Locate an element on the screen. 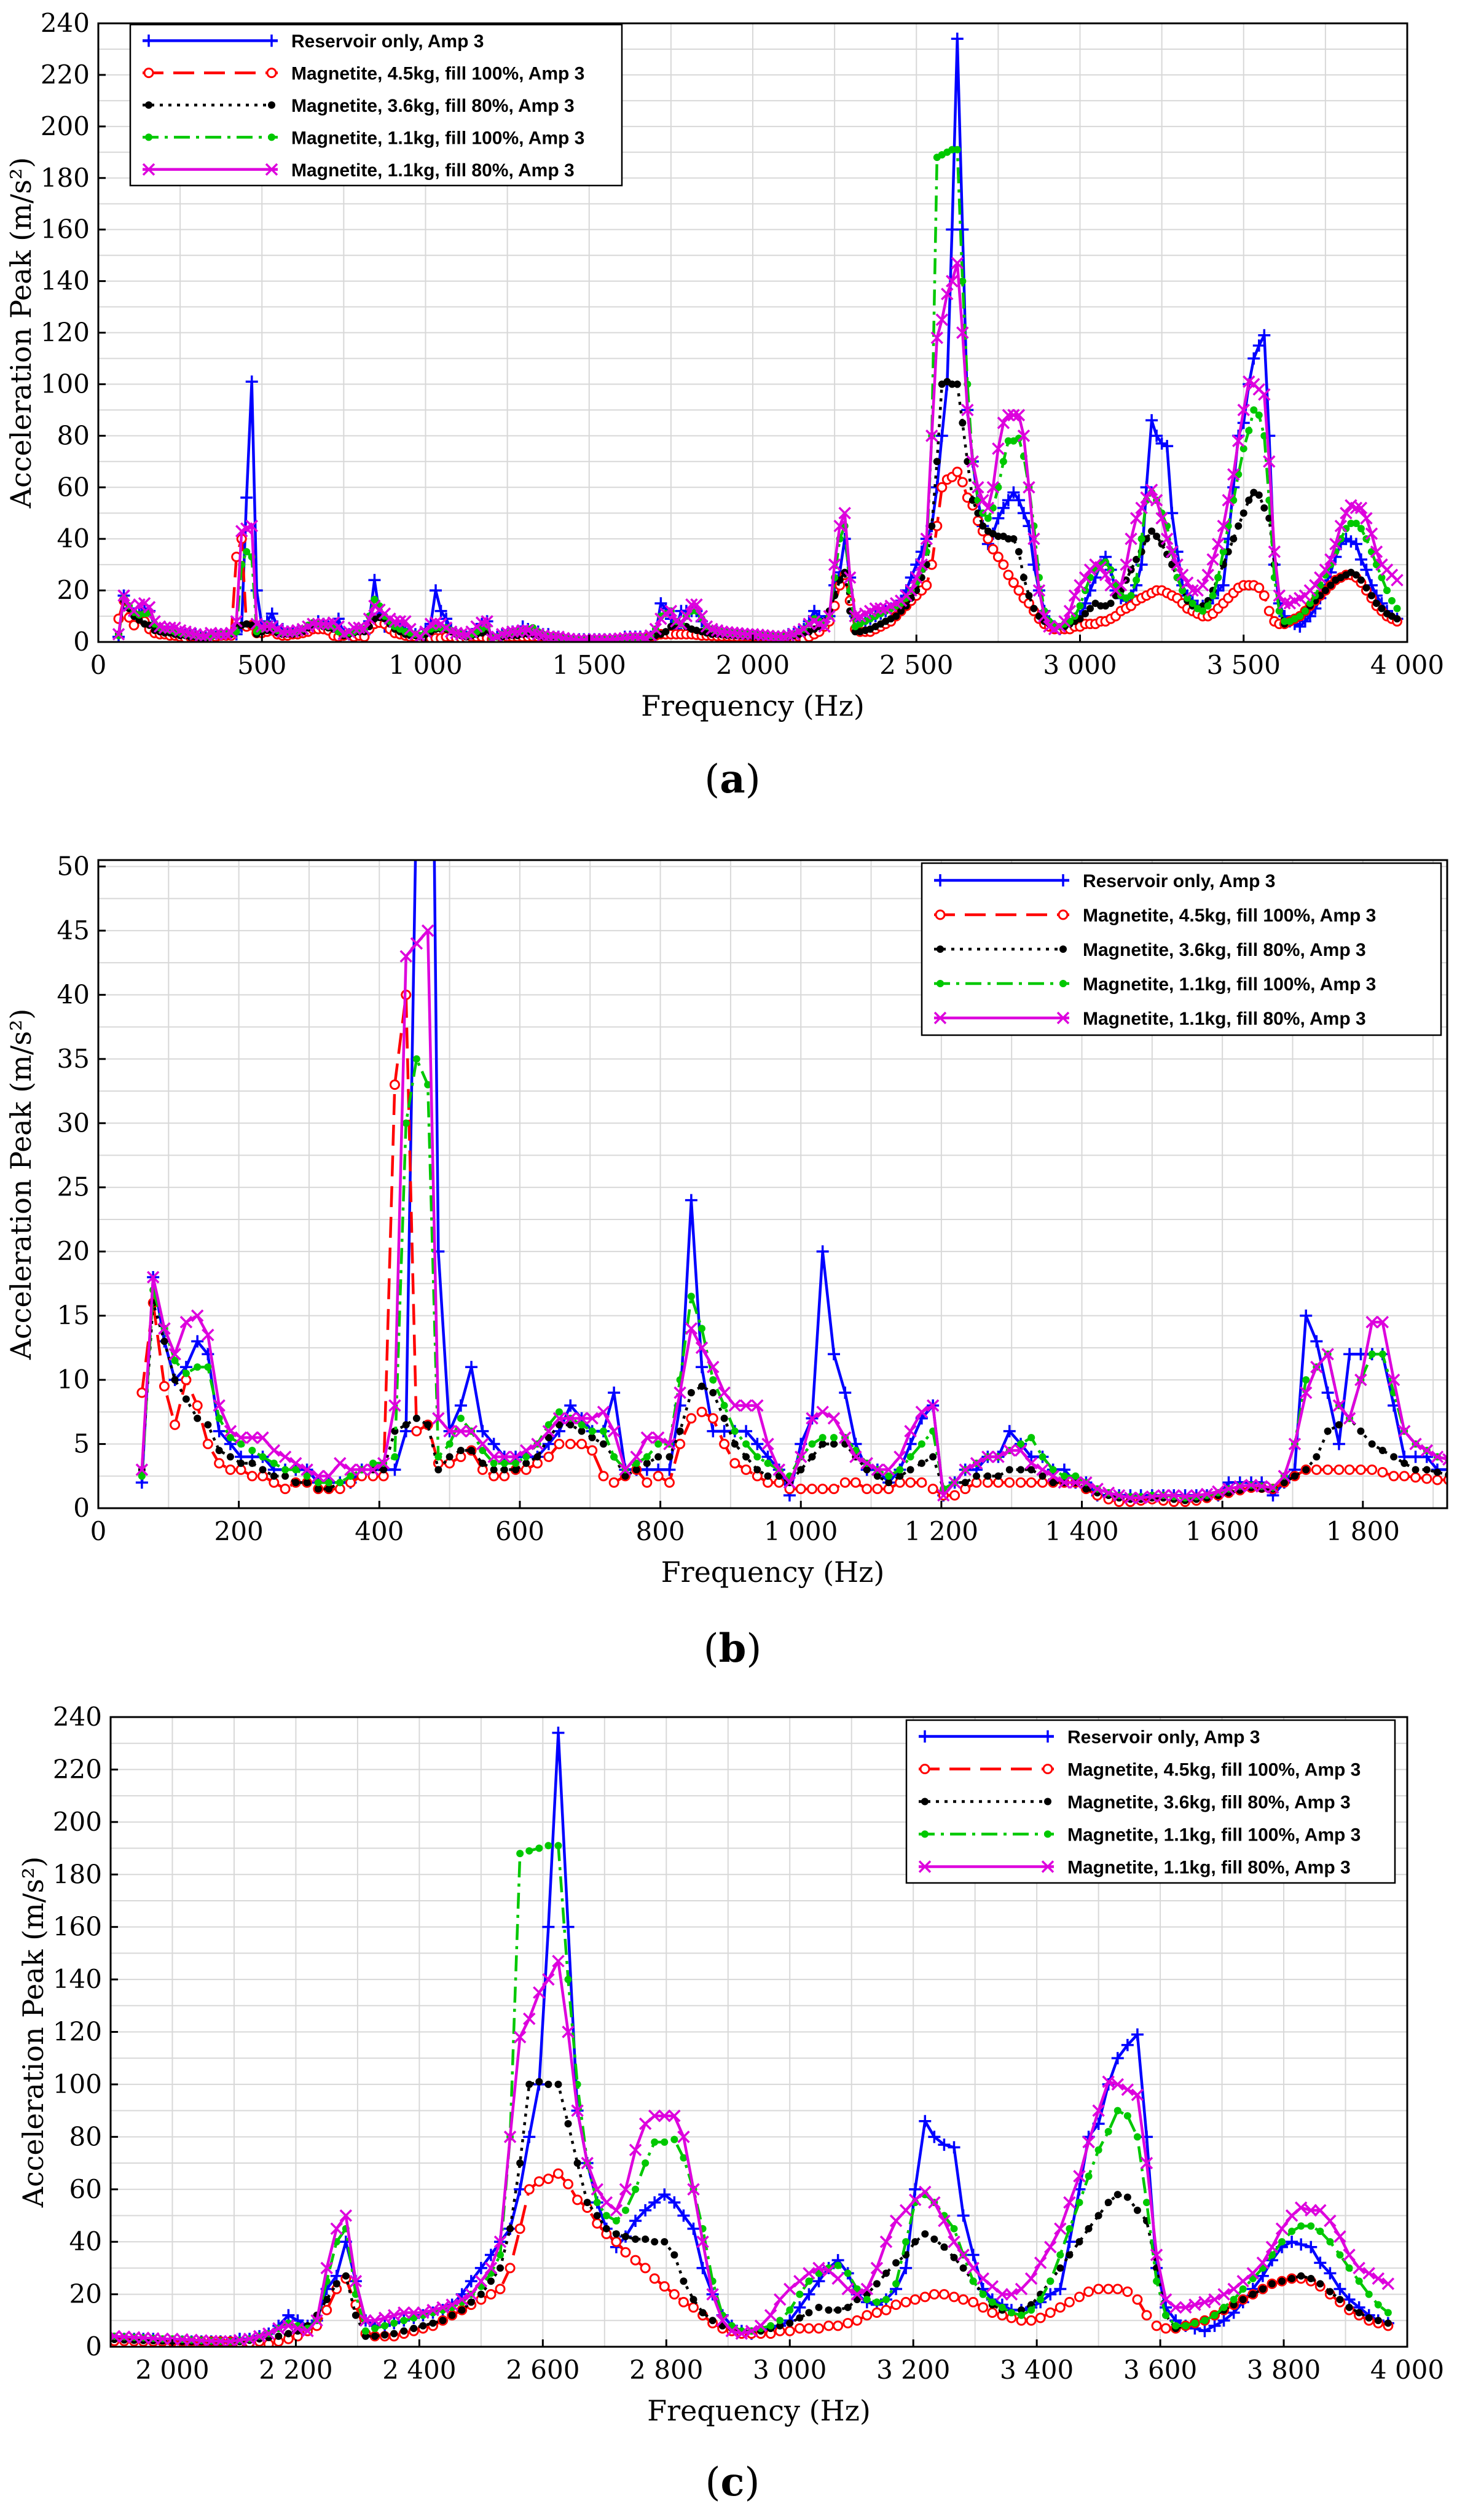  legend-entry: Magnetite, 4.5kg, fill 100%, Amp 3 is located at coordinates (1155, 916).